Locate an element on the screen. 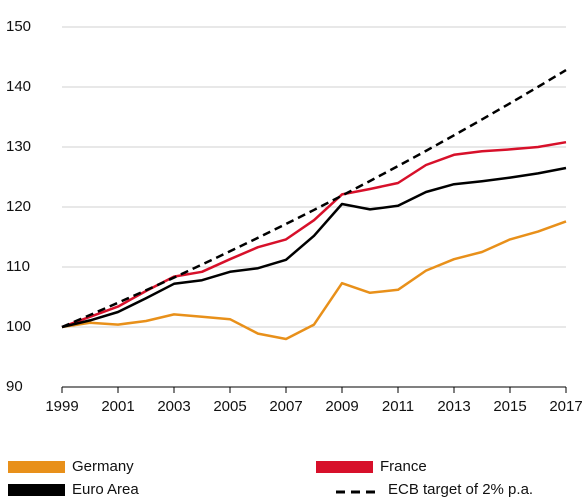  y-tick-label: 130 is located at coordinates (18, 146).